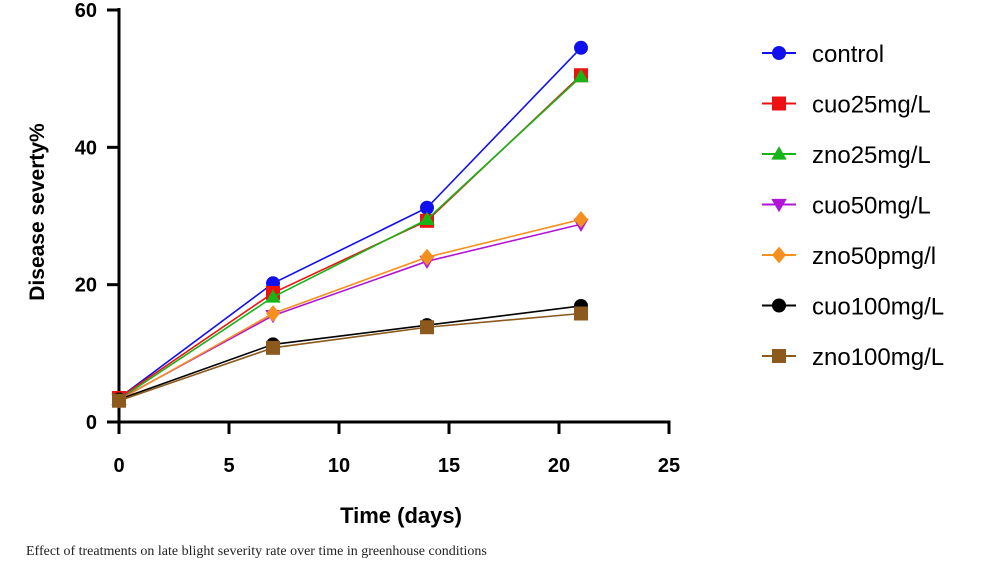 This screenshot has width=991, height=563. Describe the element at coordinates (848, 54) in the screenshot. I see `legend-label: control` at that location.